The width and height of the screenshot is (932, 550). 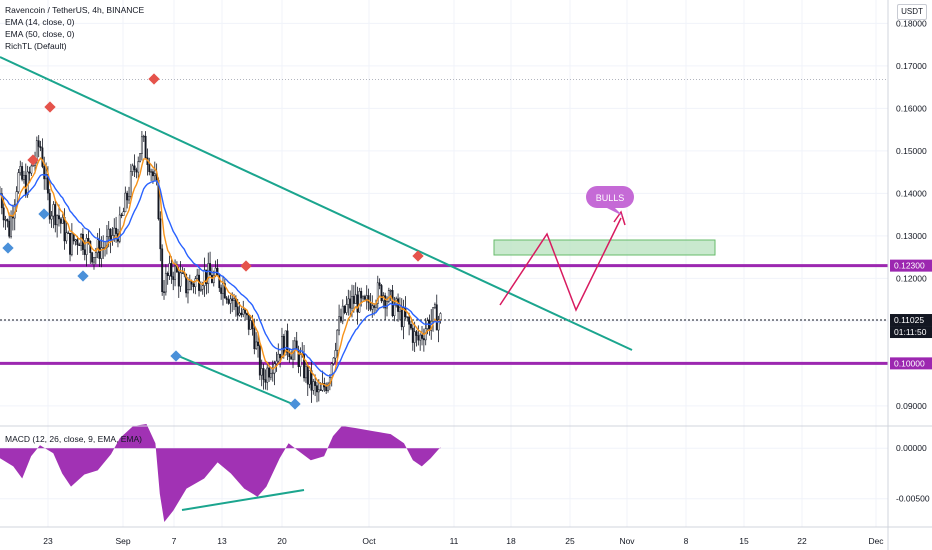 I want to click on symbol-title: Ravencoin / TetherUS, 4h, BINANCE, so click(x=75, y=10).